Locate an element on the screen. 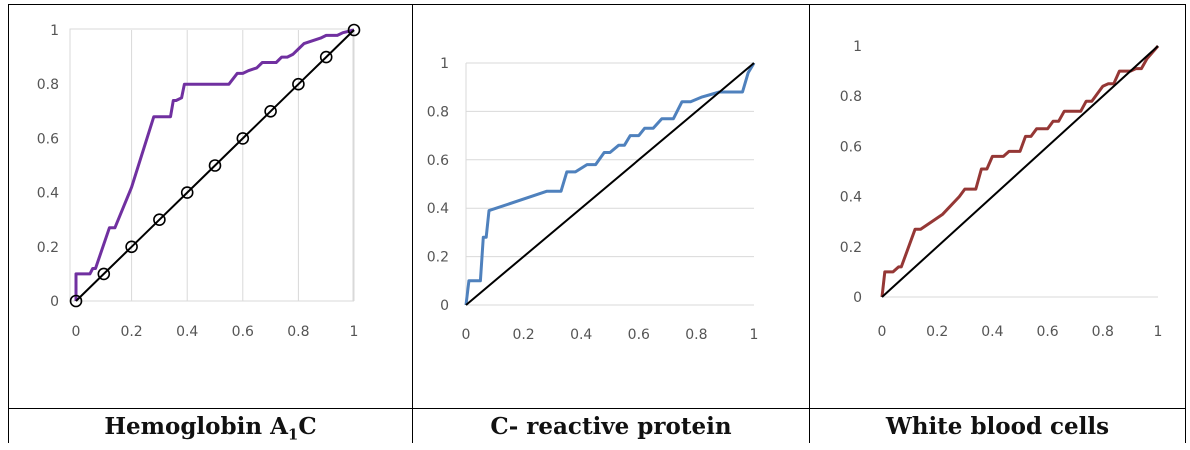 The image size is (1190, 450). caption-text-suffix: C is located at coordinates (307, 426).